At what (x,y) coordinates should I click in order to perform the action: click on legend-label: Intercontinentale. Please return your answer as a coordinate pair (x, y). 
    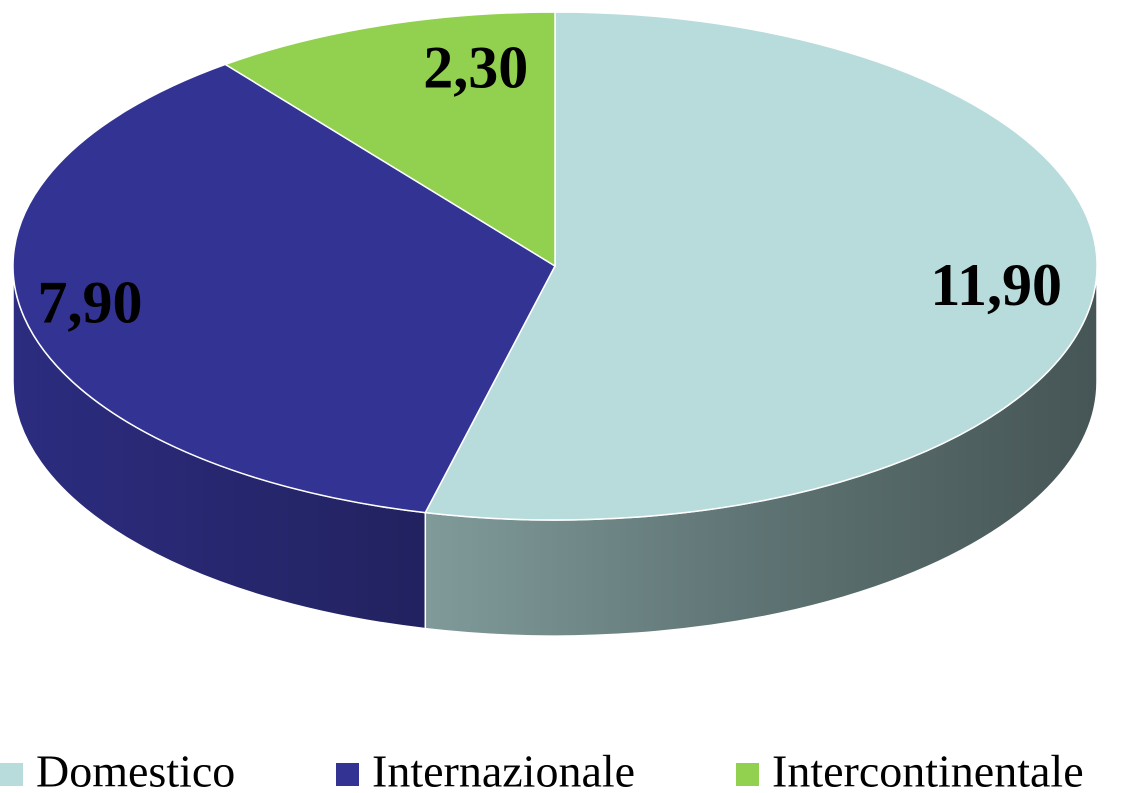
    Looking at the image, I should click on (928, 769).